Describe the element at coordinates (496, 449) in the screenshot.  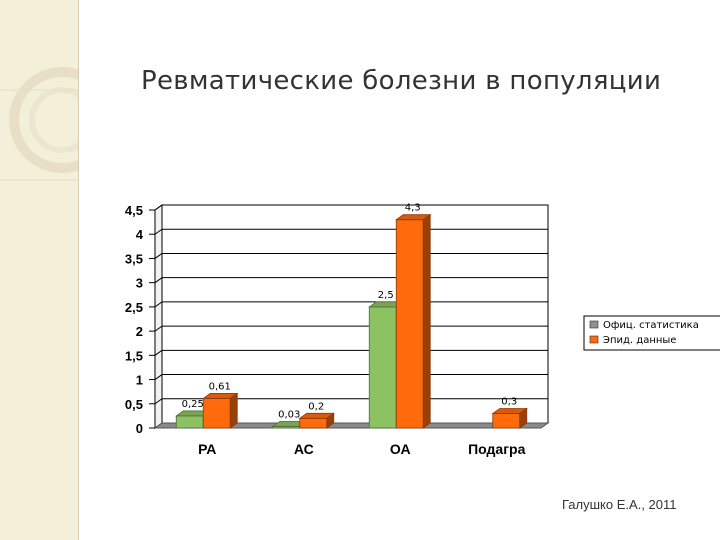
I see `category-label: Подагра` at that location.